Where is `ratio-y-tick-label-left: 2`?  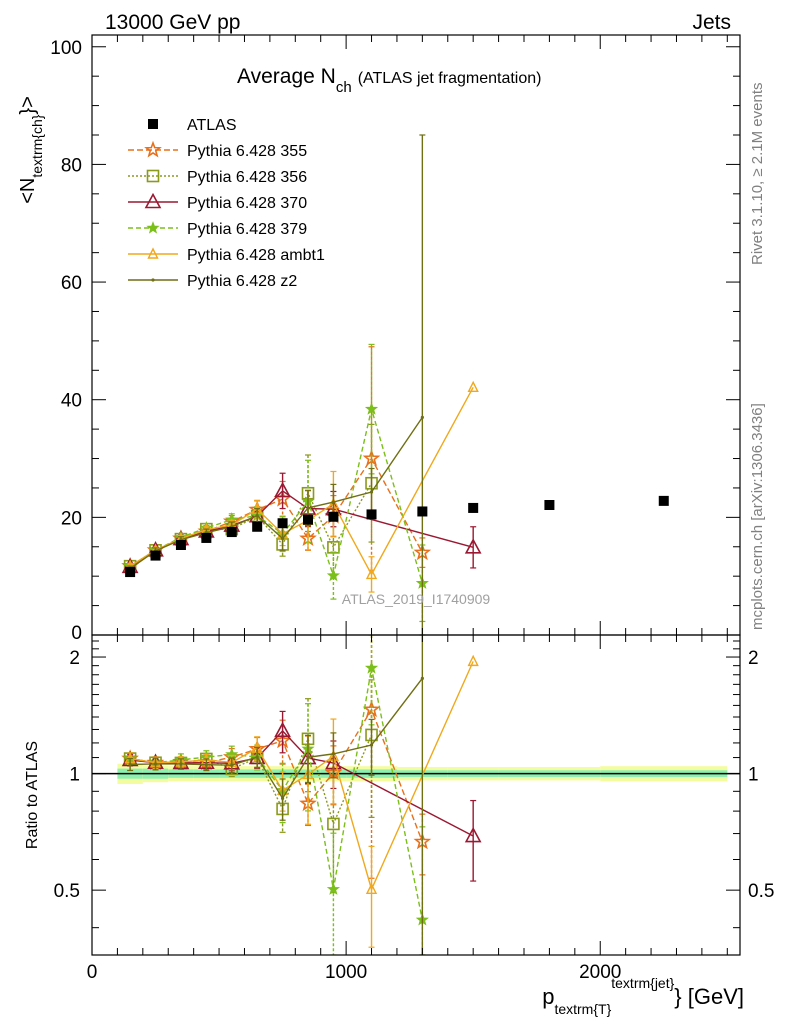
ratio-y-tick-label-left: 2 is located at coordinates (74, 658).